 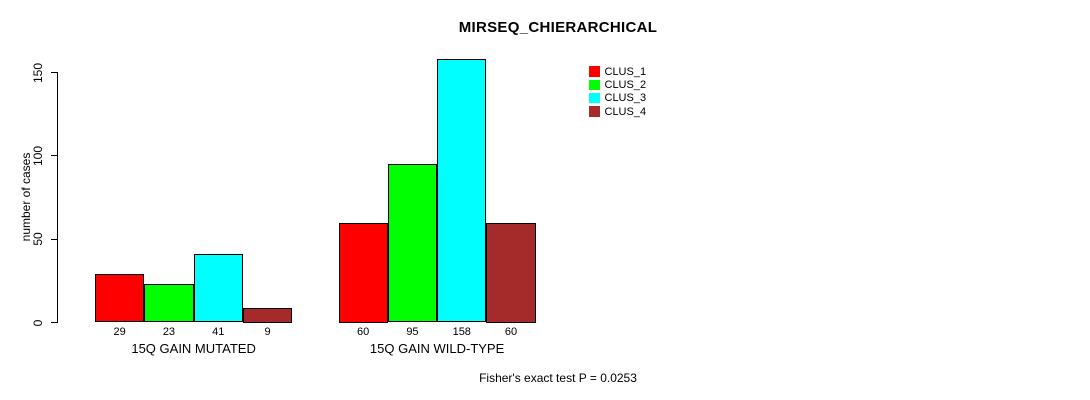 I want to click on y-tick-label: 50, so click(x=38, y=239).